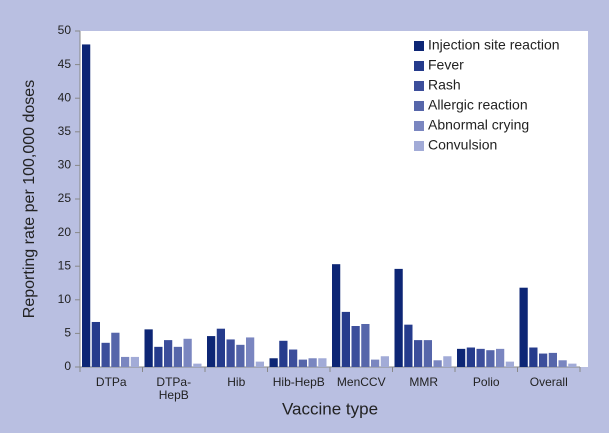 The height and width of the screenshot is (433, 609). Describe the element at coordinates (65, 30) in the screenshot. I see `y-tick-label: 50` at that location.